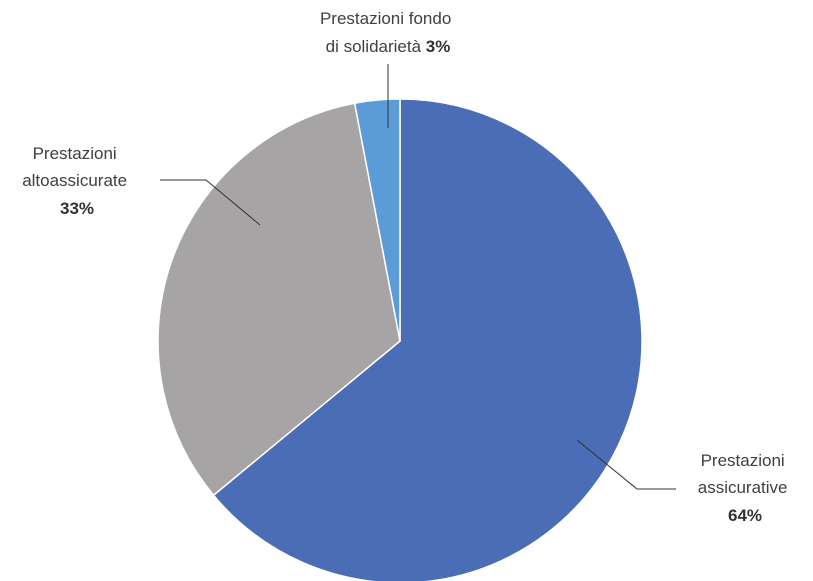 The height and width of the screenshot is (581, 813). What do you see at coordinates (743, 487) in the screenshot?
I see `slice-label-line: assicurative` at bounding box center [743, 487].